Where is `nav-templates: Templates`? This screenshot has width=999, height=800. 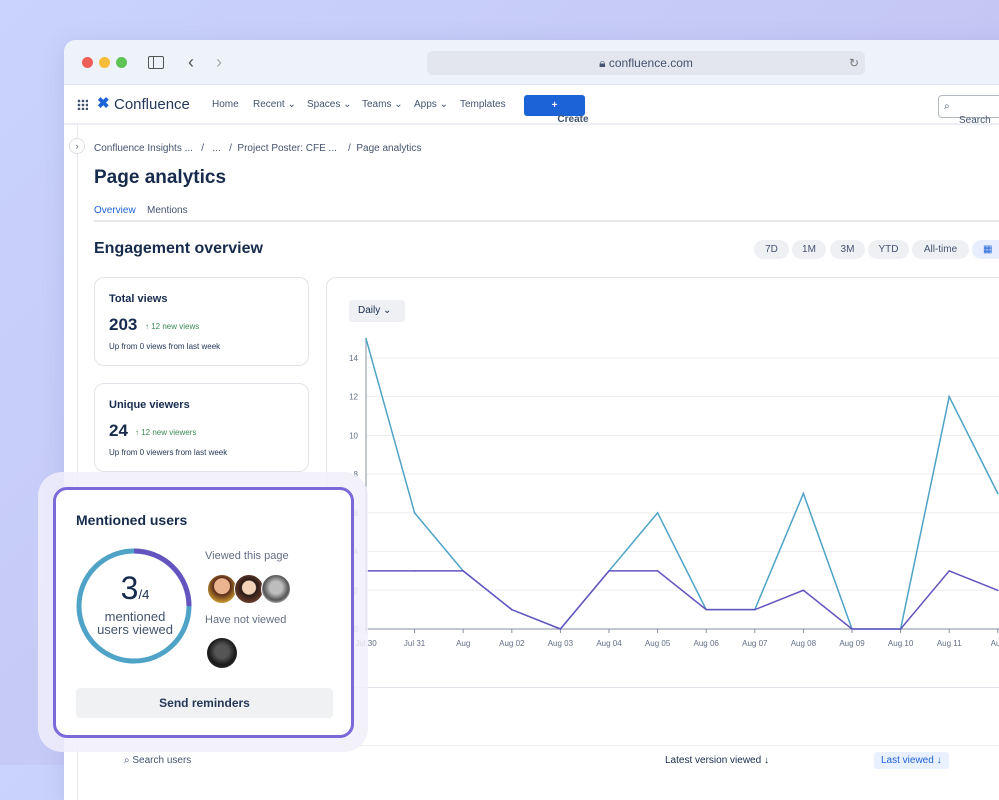
nav-templates: Templates is located at coordinates (483, 104).